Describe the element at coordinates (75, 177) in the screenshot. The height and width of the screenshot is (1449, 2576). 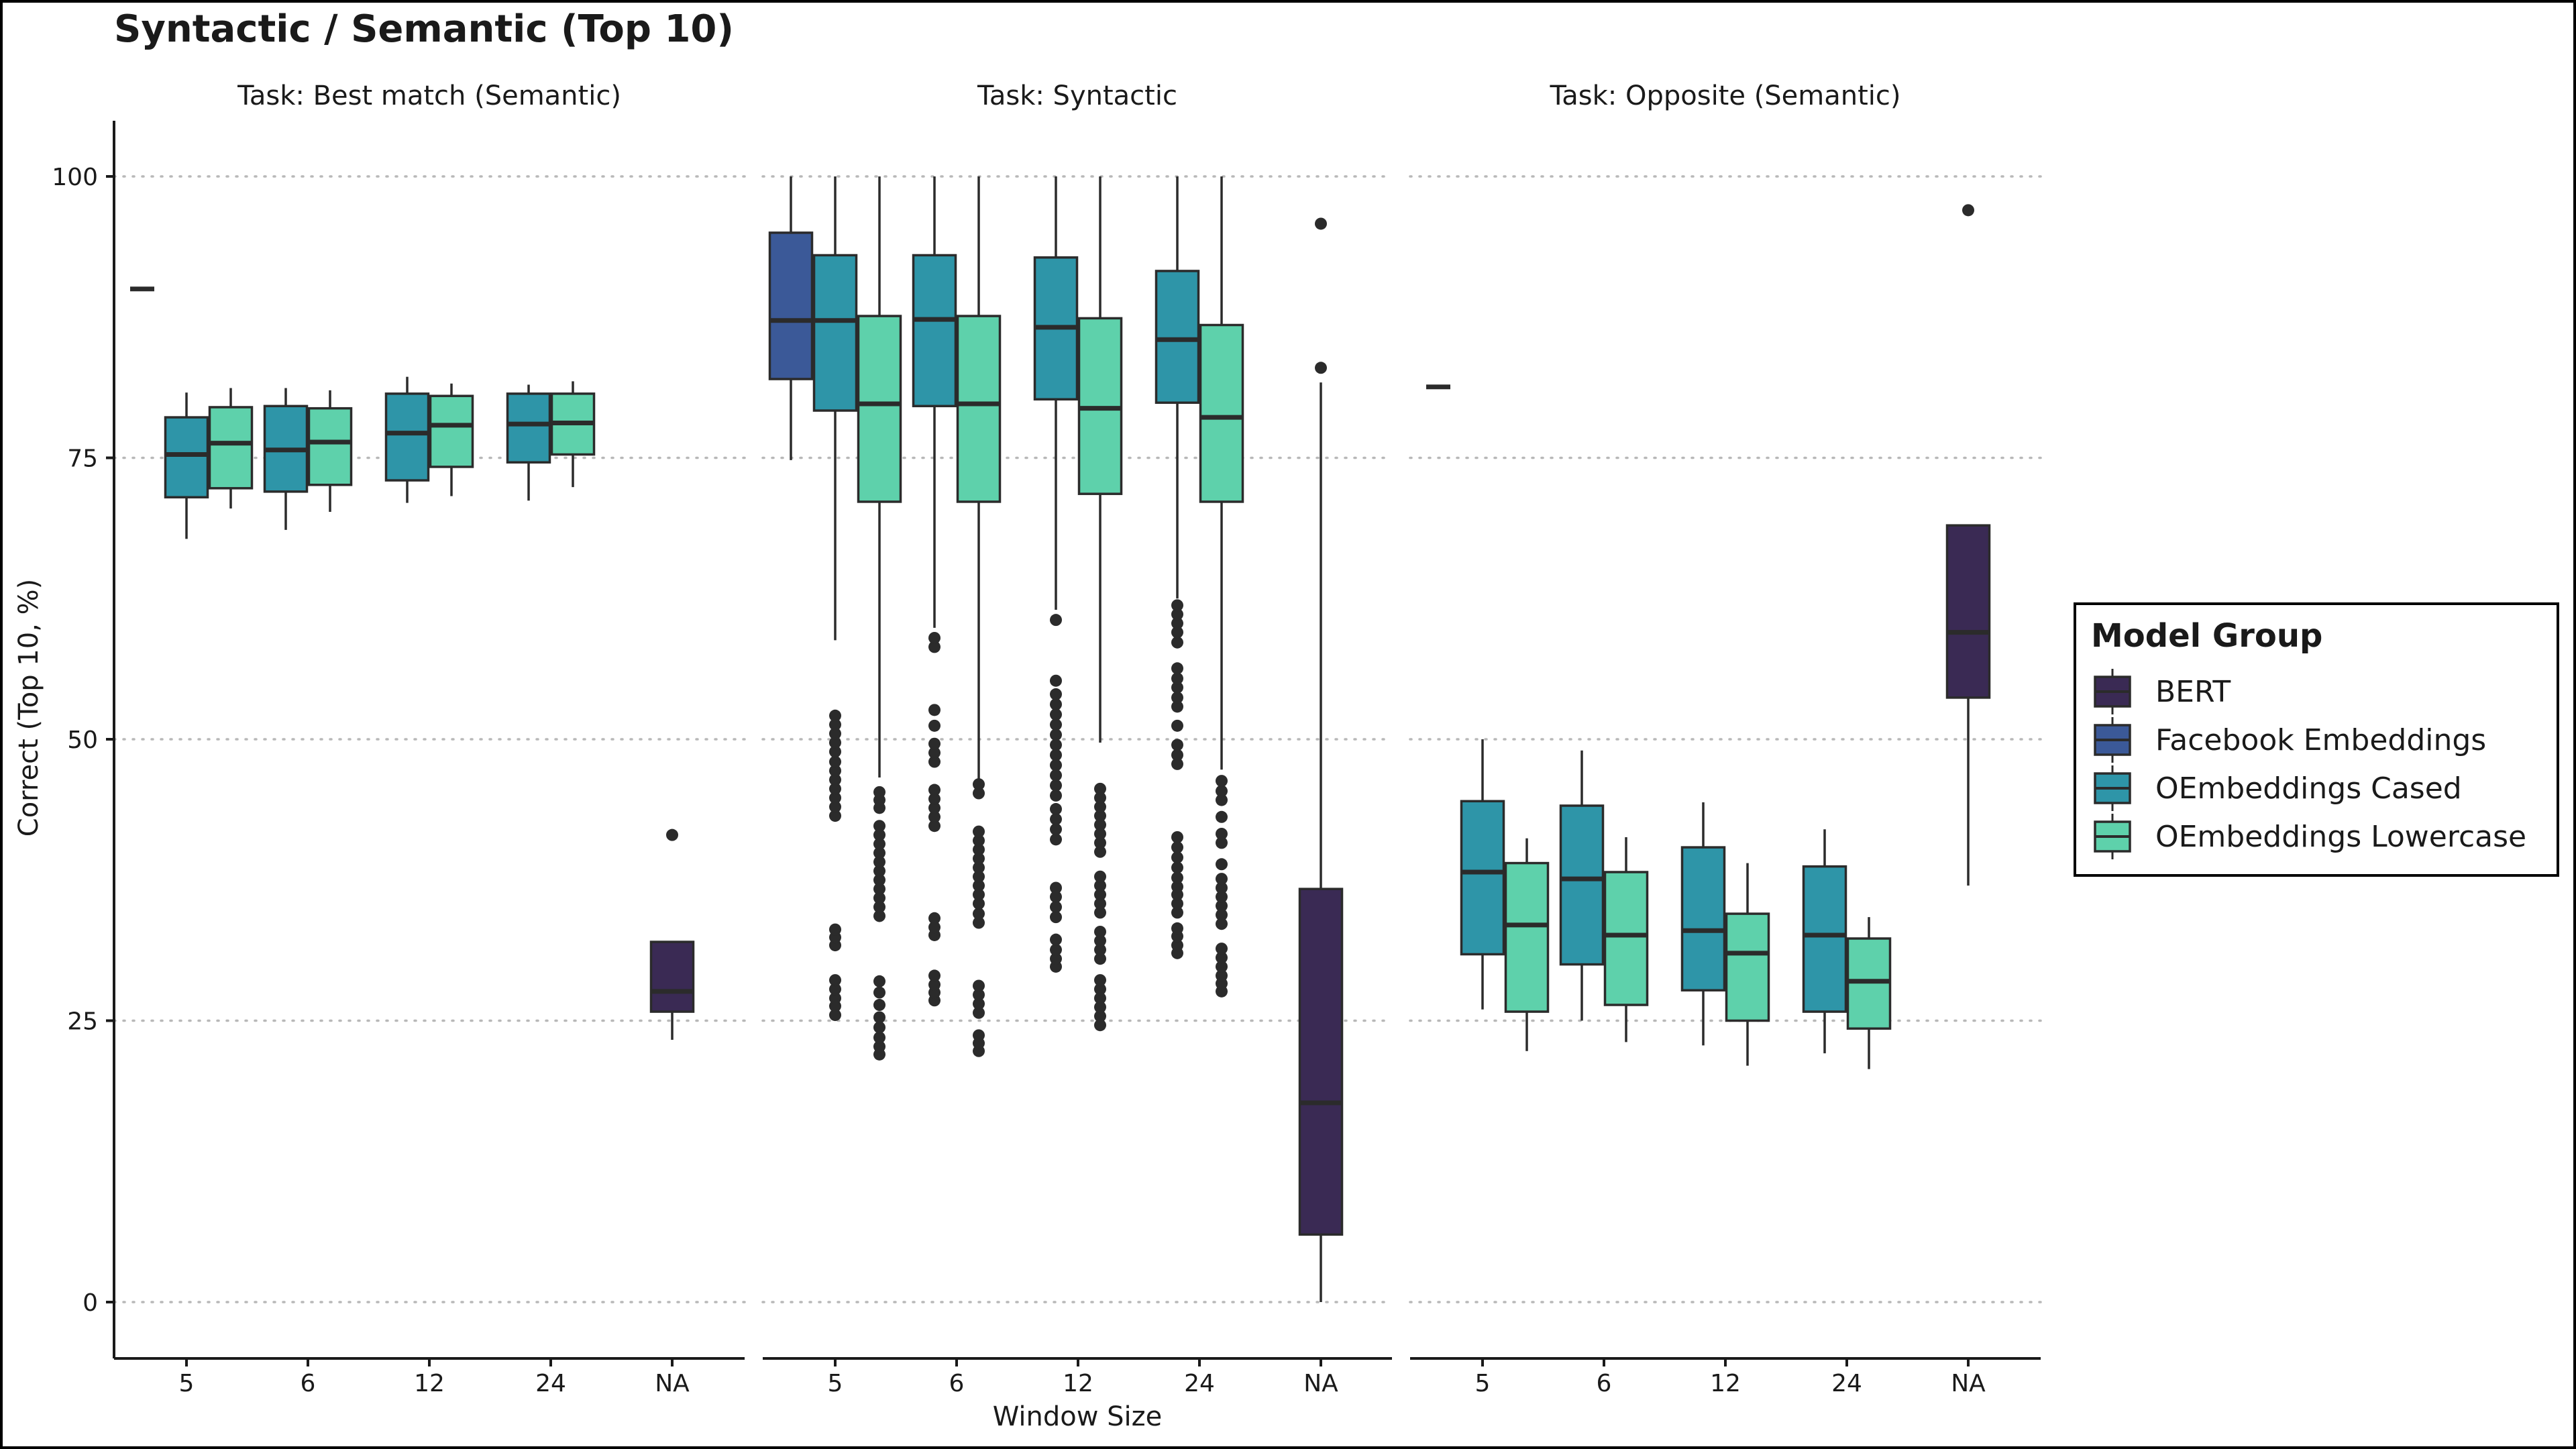
I see `y-tick-label: 100` at that location.